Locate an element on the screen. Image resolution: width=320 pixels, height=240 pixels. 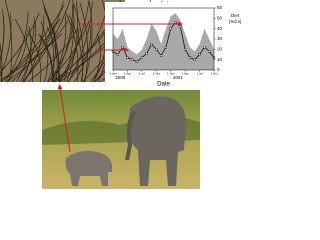
y-axis-label: (%C4) is located at coordinates (235, 21).